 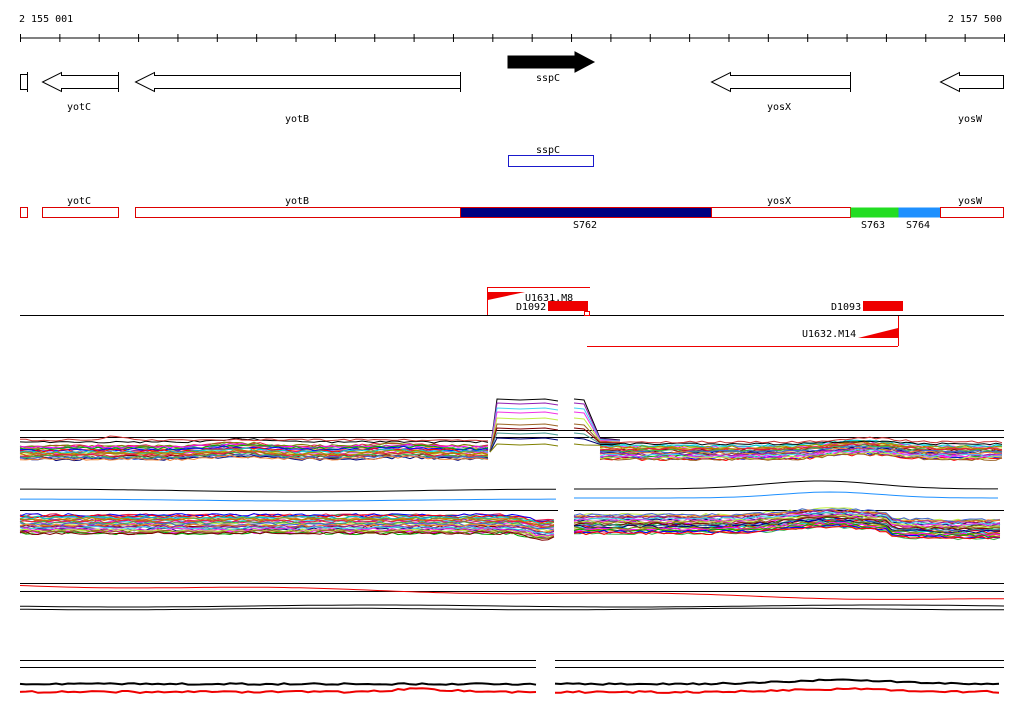 What do you see at coordinates (779, 201) in the screenshot?
I see `segment-label-yosX: yosX` at bounding box center [779, 201].